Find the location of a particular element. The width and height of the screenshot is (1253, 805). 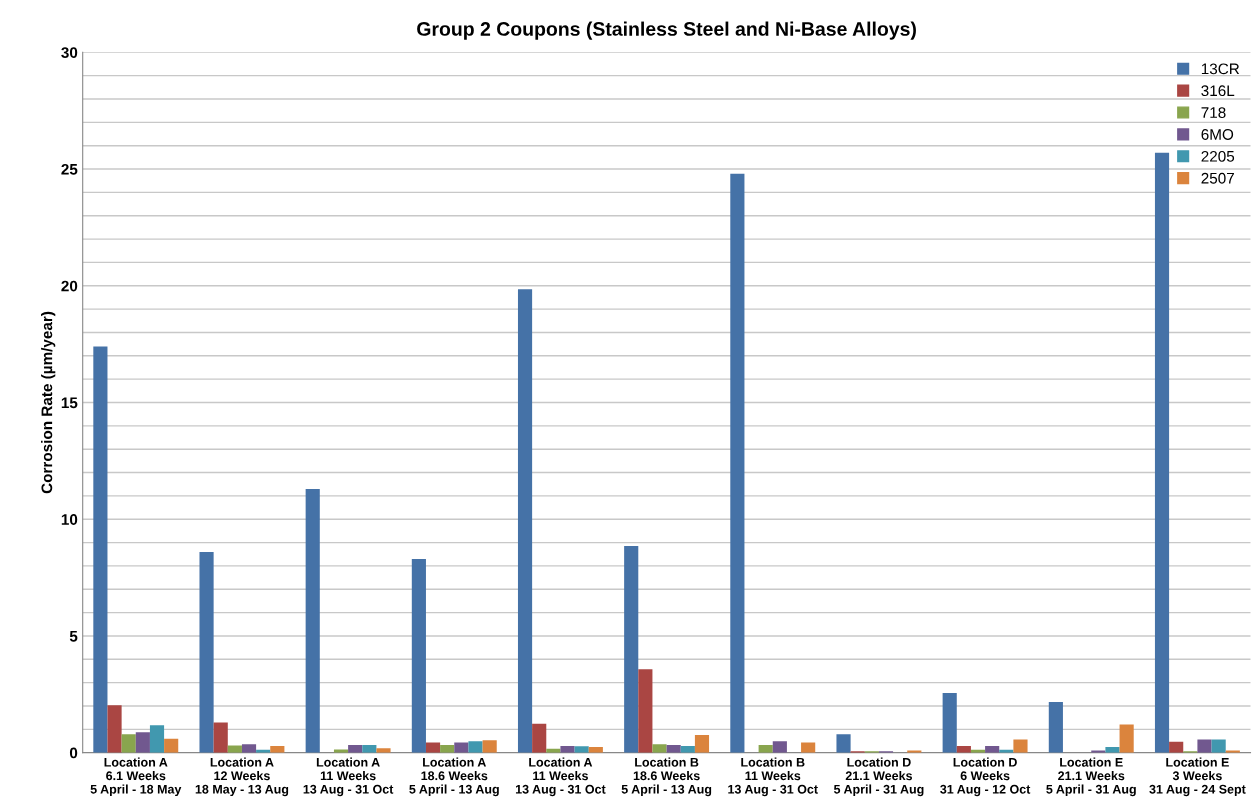

y-tick-label: 30 is located at coordinates (69, 53).